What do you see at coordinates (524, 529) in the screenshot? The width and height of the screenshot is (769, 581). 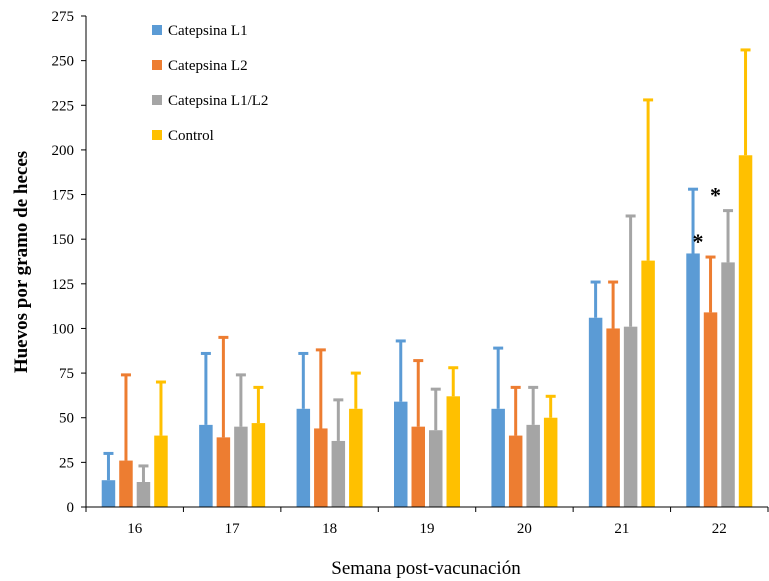 I see `x-tick-label: 20` at bounding box center [524, 529].